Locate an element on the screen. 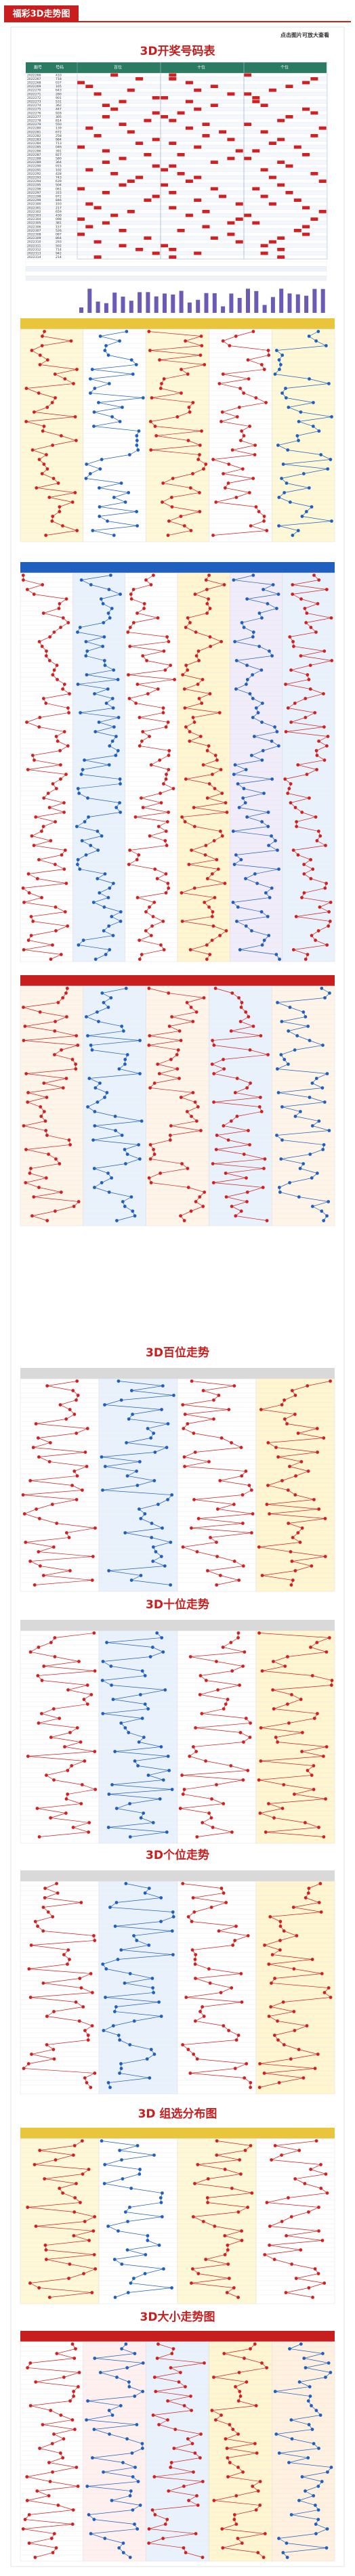  row-bg is located at coordinates (176, 93).